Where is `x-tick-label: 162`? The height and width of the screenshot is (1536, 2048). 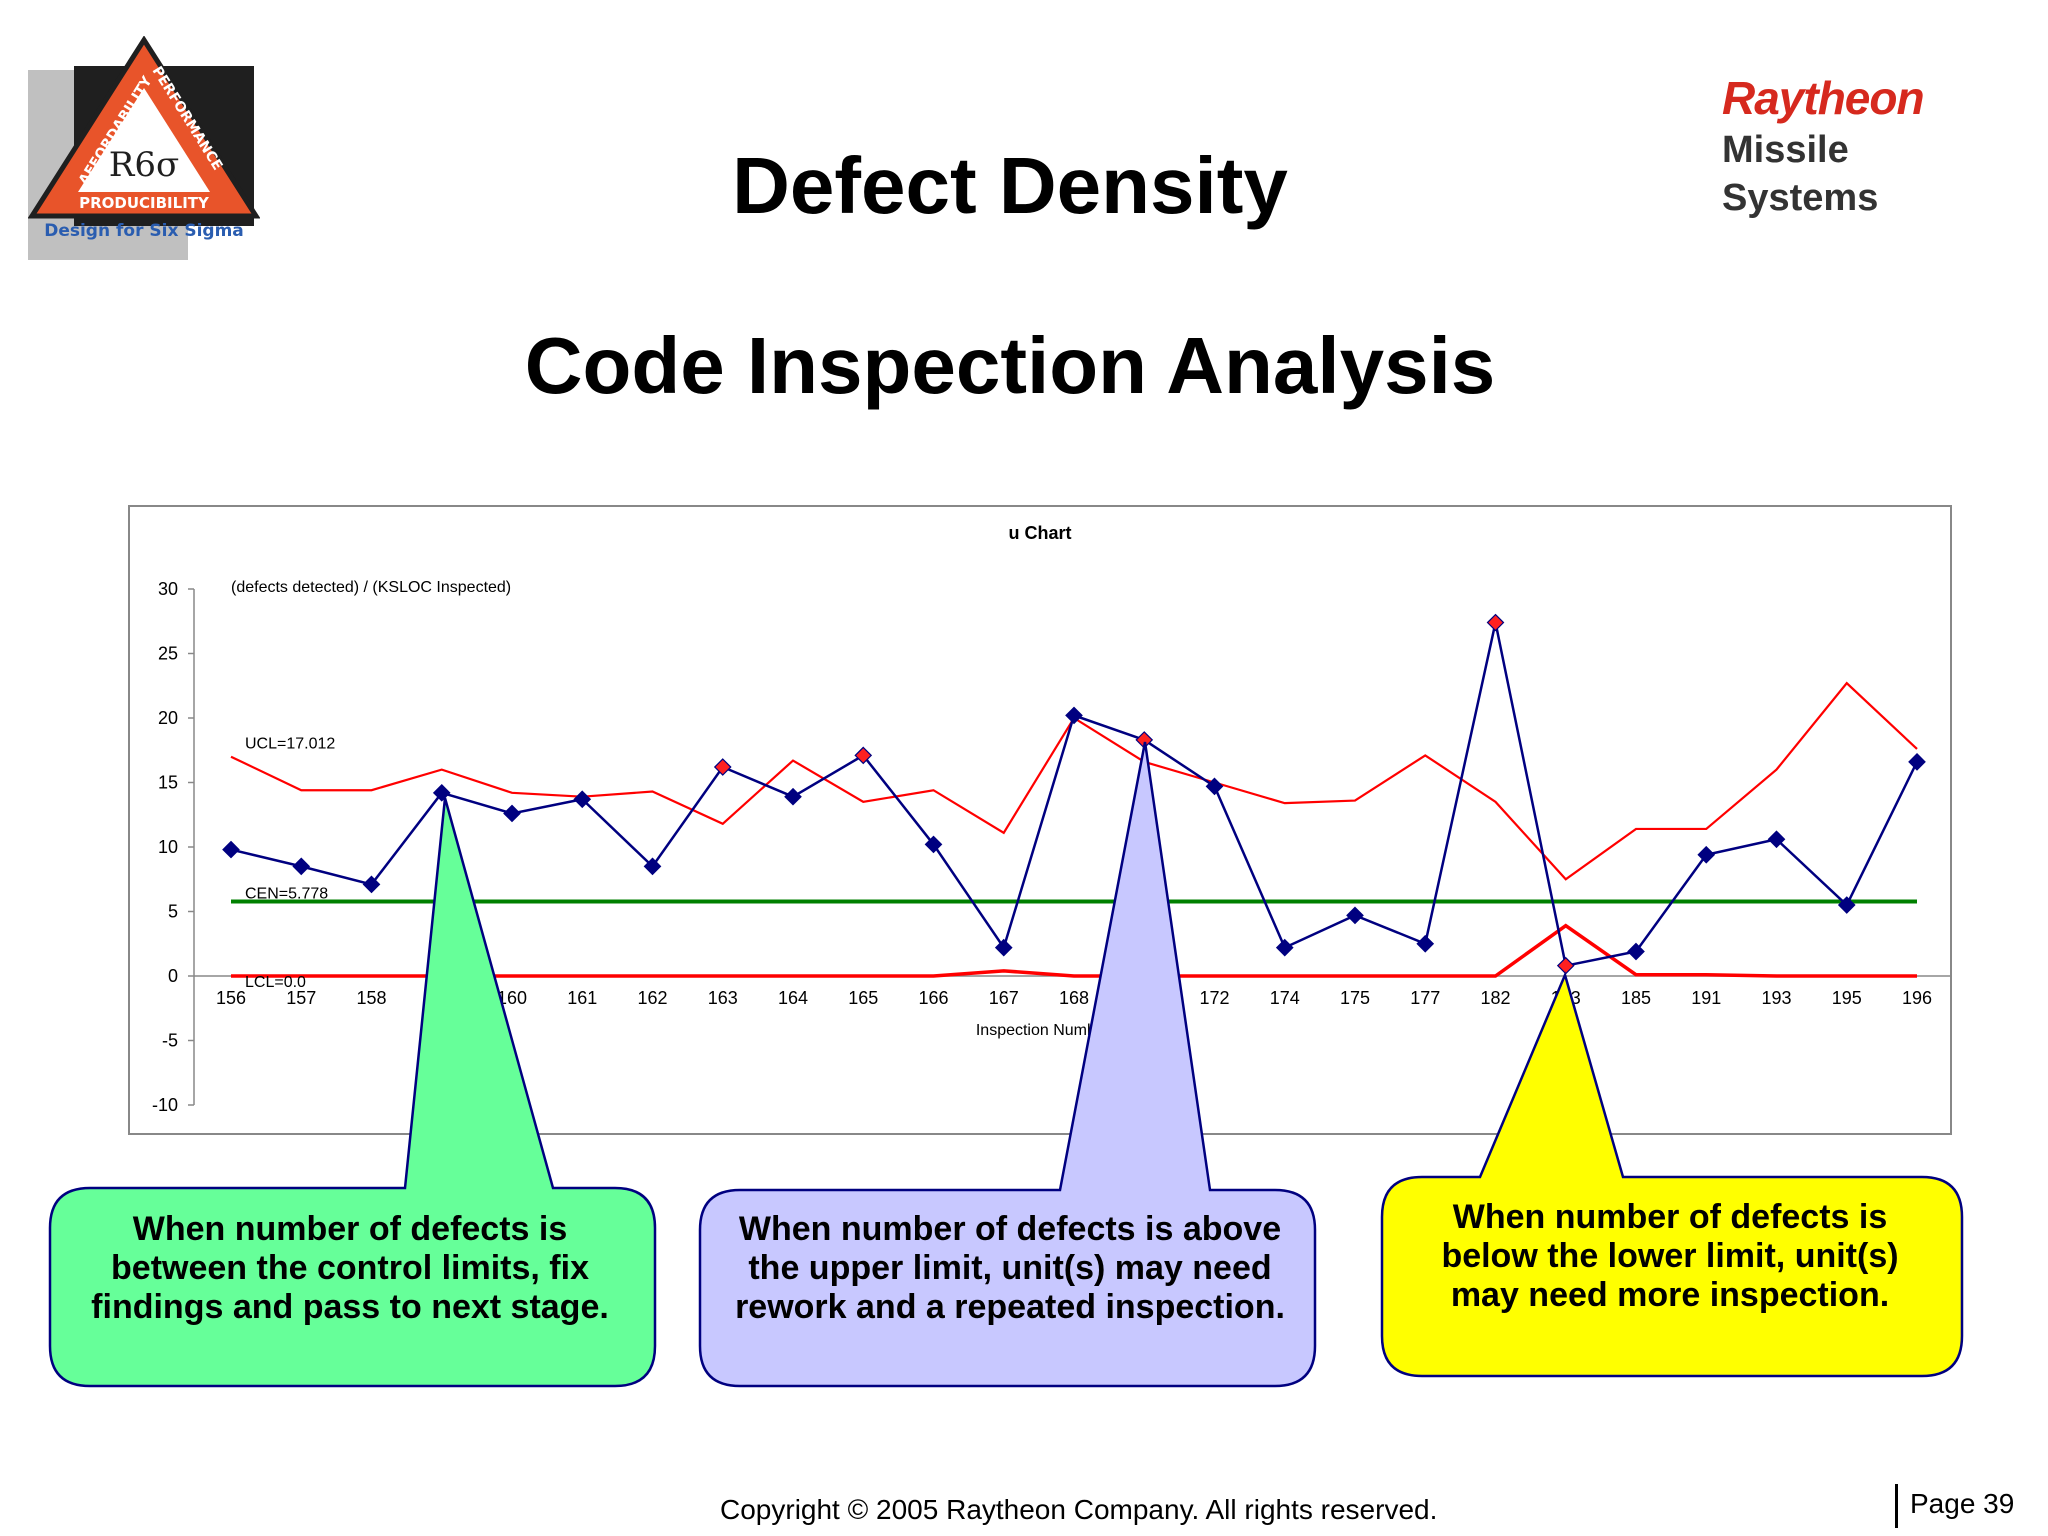 x-tick-label: 162 is located at coordinates (652, 998).